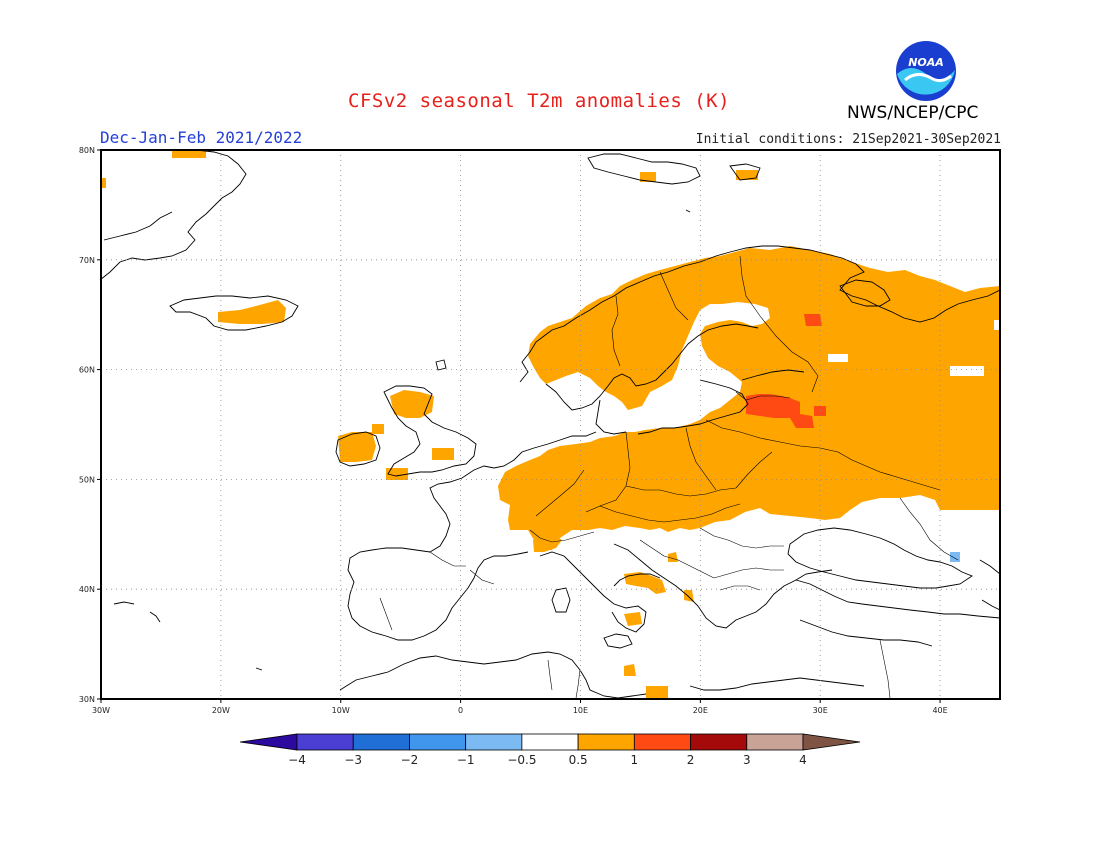  I want to click on lon-tick-label: 10E, so click(580, 710).